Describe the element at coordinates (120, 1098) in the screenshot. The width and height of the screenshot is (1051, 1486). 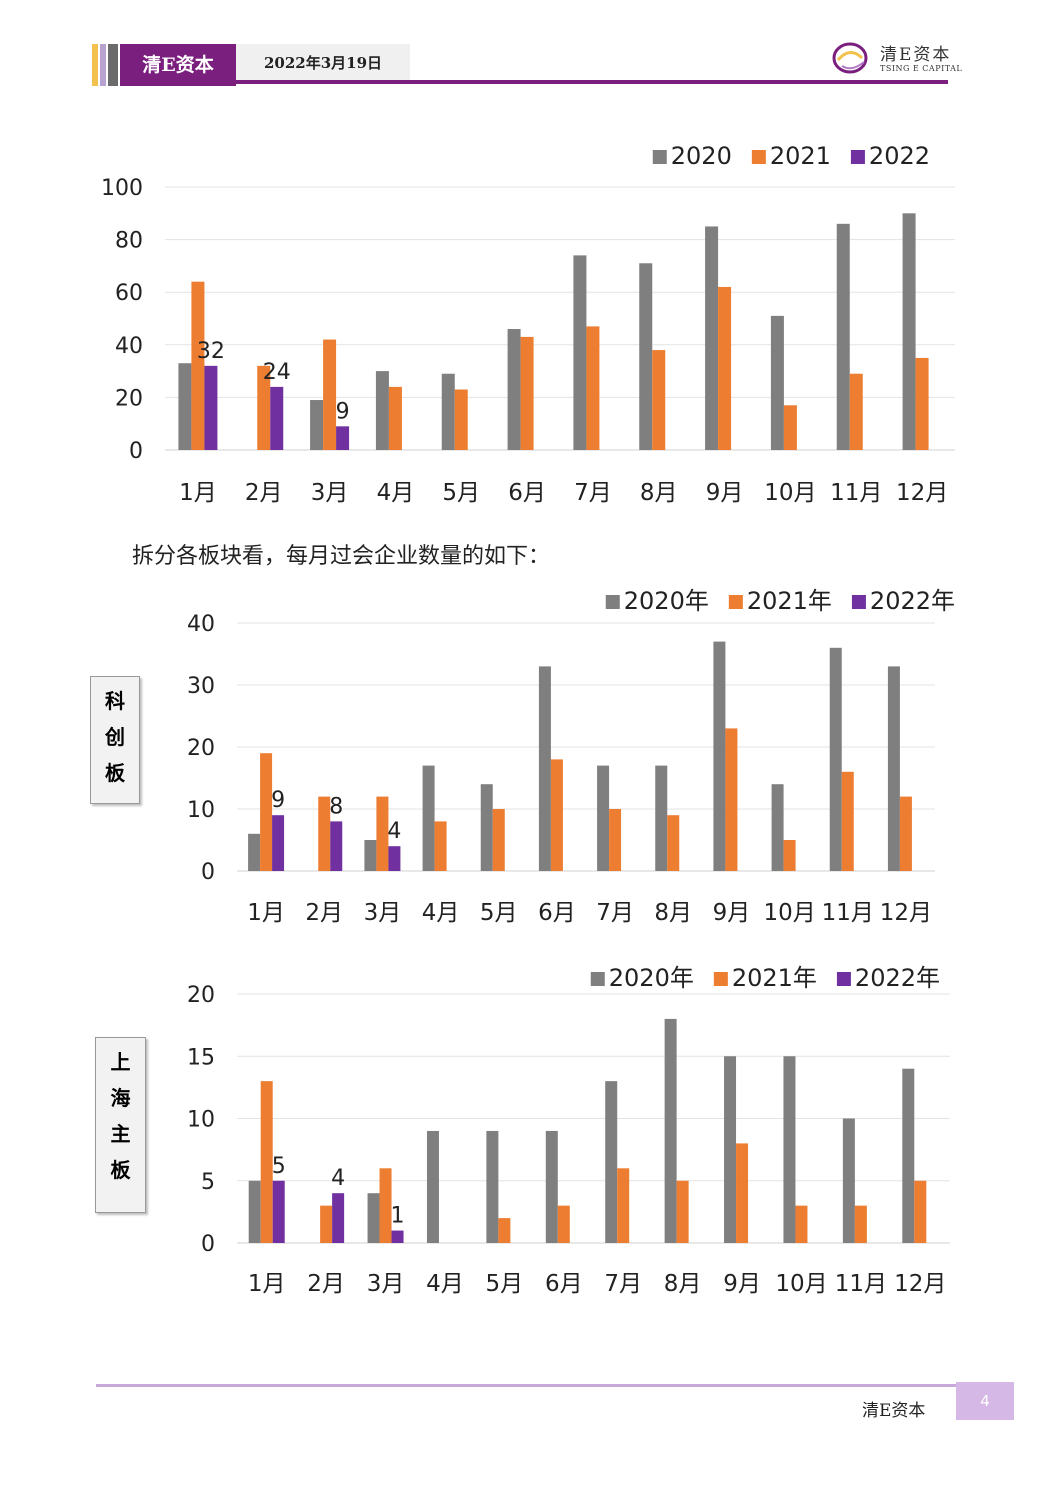
I see `label-char: 海` at that location.